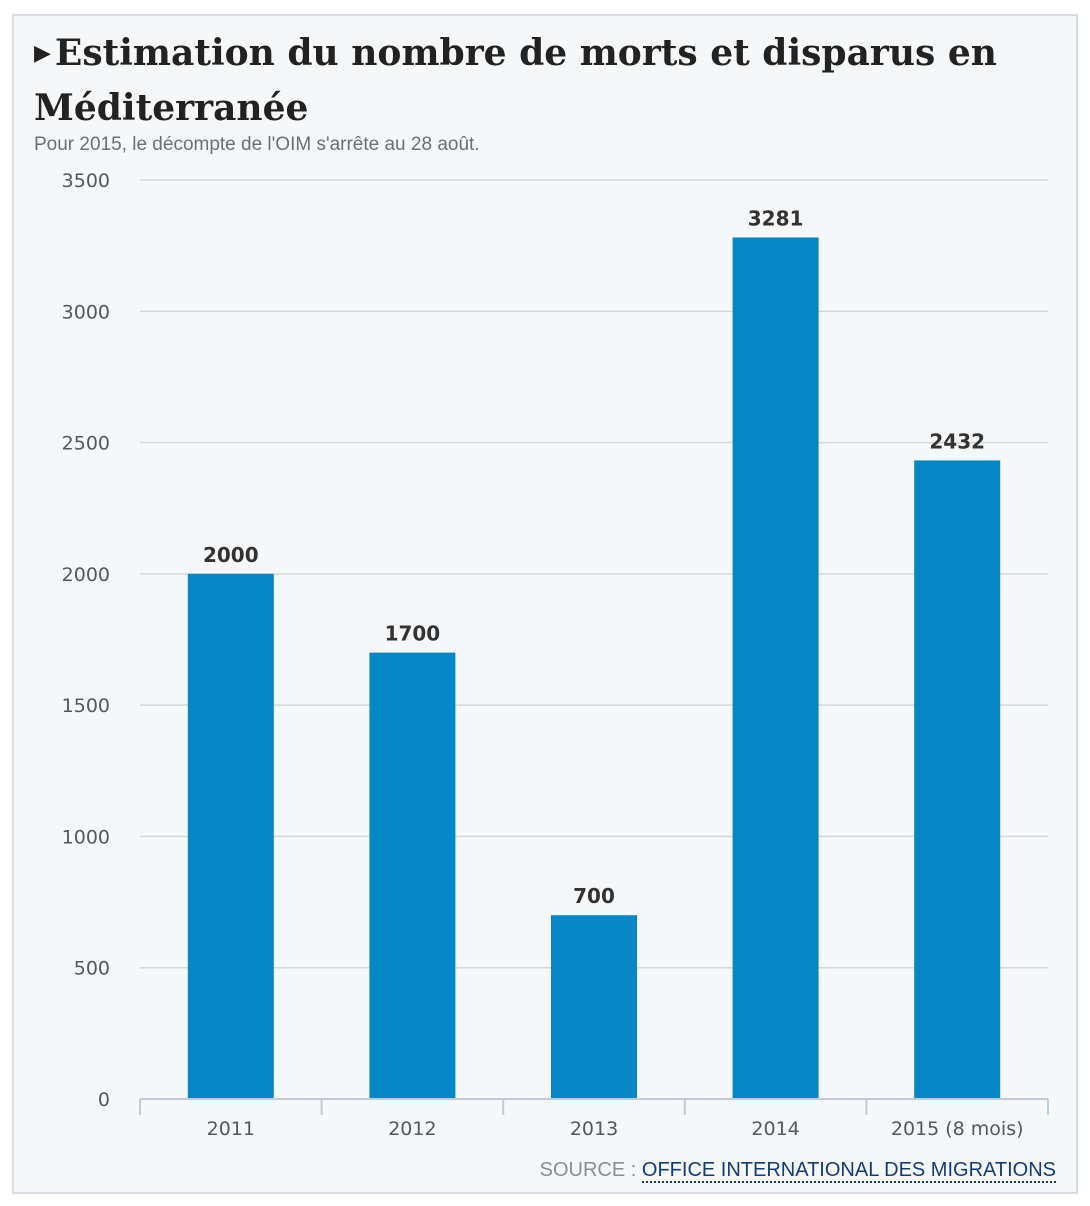 The height and width of the screenshot is (1206, 1090). I want to click on y-tick-label: 2000, so click(86, 575).